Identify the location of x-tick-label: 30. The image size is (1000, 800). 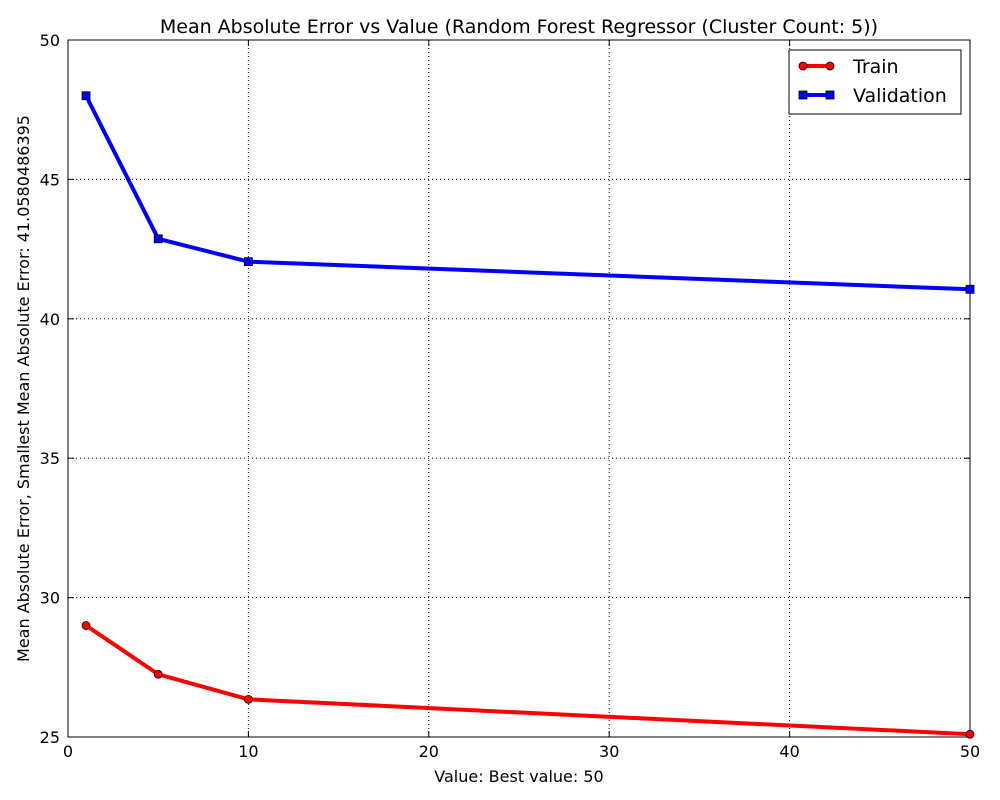
(609, 751).